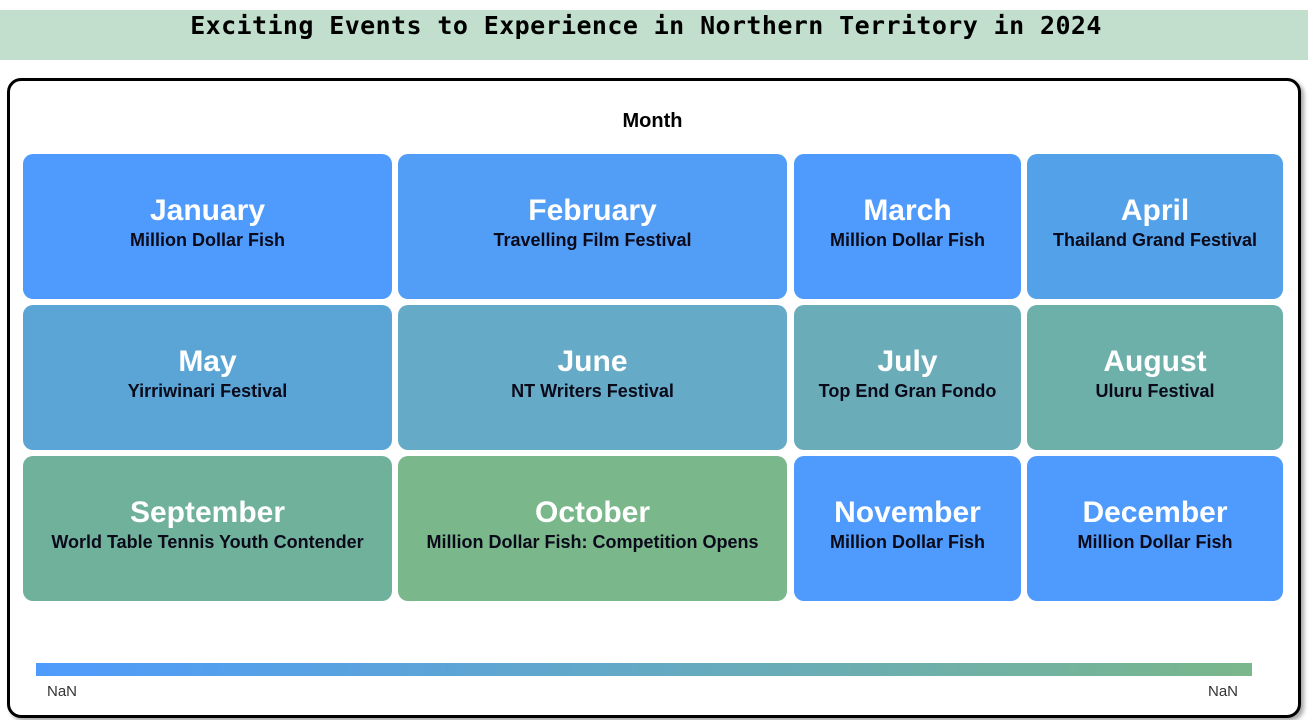 The height and width of the screenshot is (720, 1308). I want to click on tile-month-label: November, so click(907, 512).